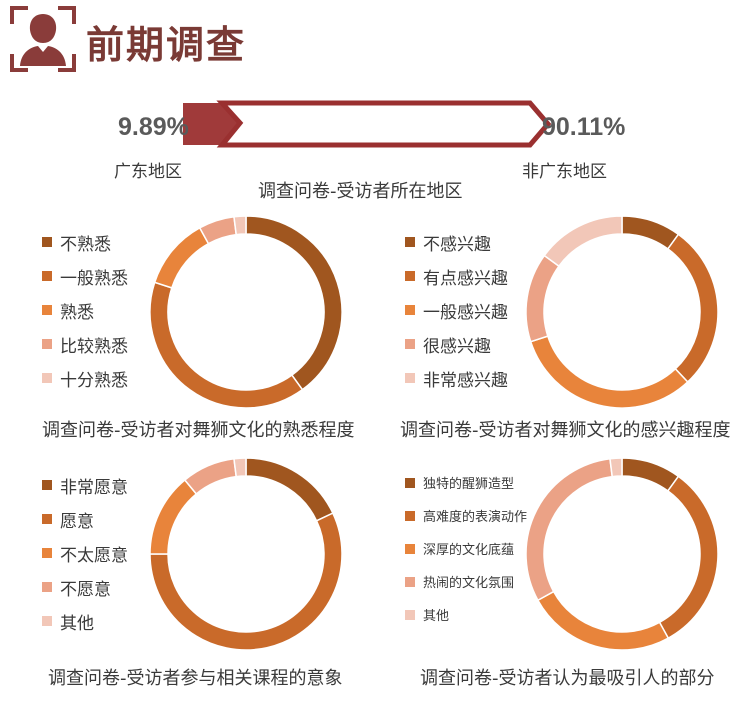 Image resolution: width=753 pixels, height=701 pixels. Describe the element at coordinates (384, 124) in the screenshot. I see `region-arrow-outline` at that location.